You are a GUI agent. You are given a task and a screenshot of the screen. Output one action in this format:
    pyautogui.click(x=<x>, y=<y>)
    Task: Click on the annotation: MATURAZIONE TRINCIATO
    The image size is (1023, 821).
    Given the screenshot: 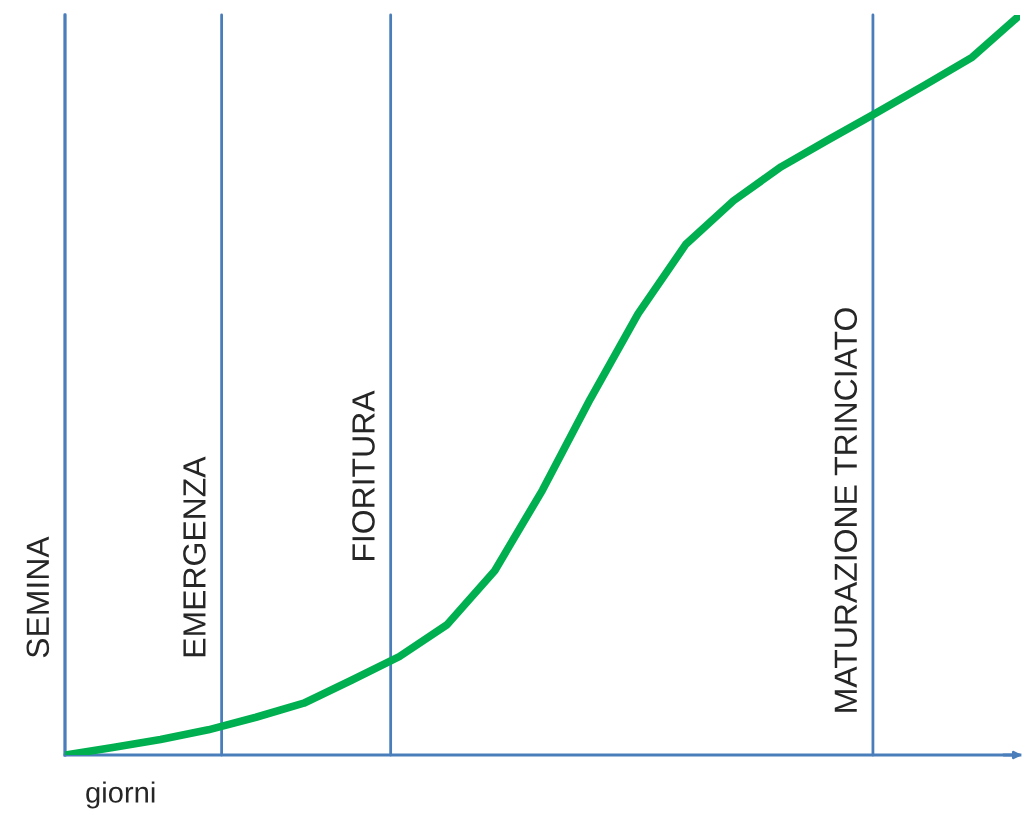 What is the action you would take?
    pyautogui.click(x=846, y=510)
    